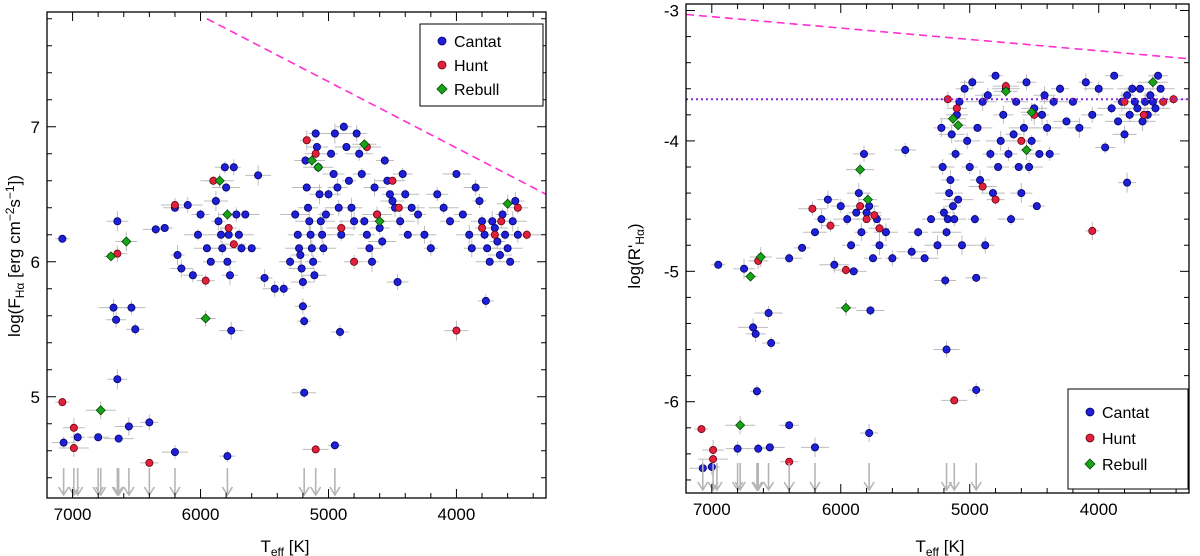  Describe the element at coordinates (671, 402) in the screenshot. I see `right-y-tick-label: -6` at that location.